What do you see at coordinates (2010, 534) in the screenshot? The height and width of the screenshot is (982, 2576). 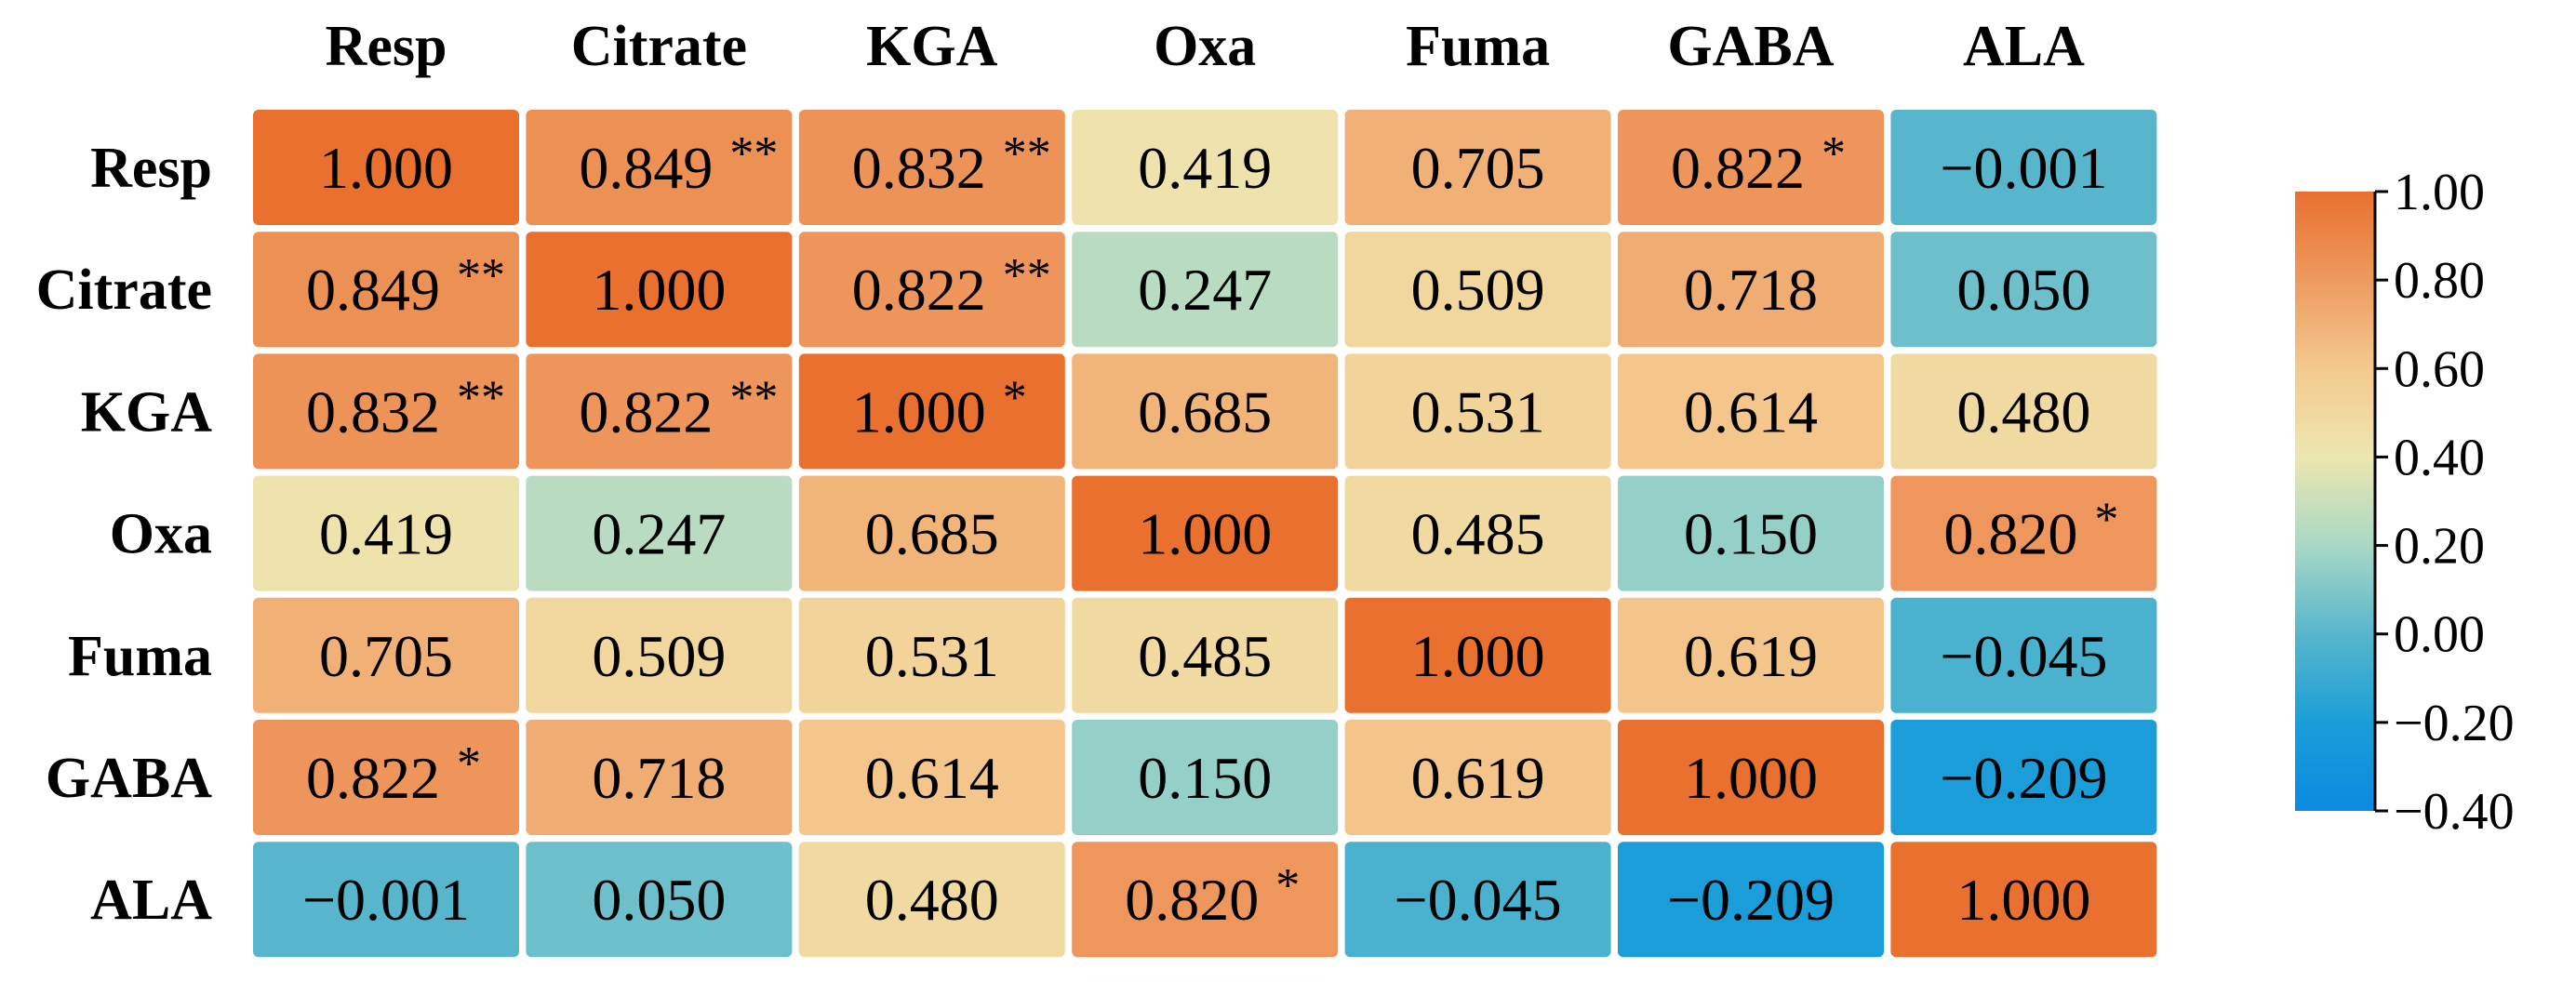 I see `cell-value-label: 0.820` at bounding box center [2010, 534].